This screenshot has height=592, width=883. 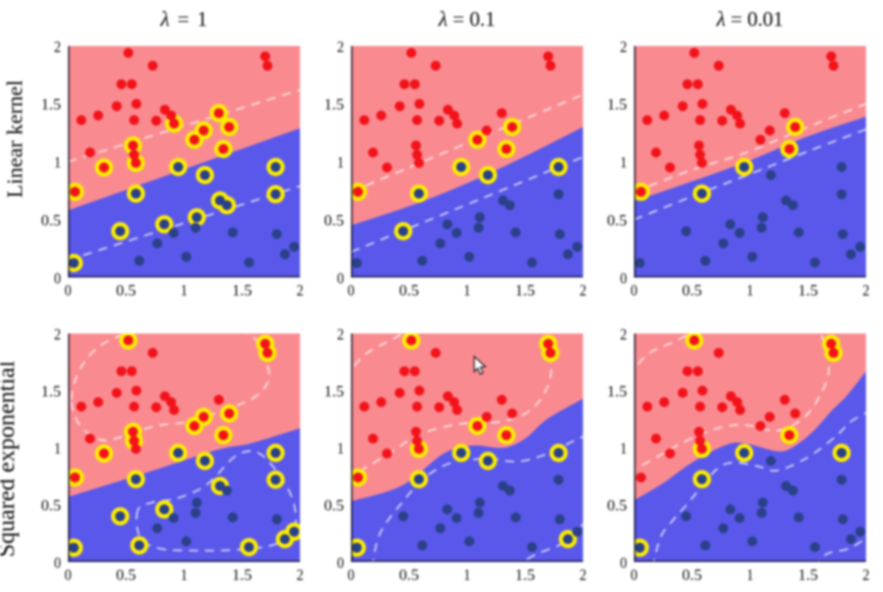 What do you see at coordinates (184, 19) in the screenshot?
I see `svg-text: λ = 1` at bounding box center [184, 19].